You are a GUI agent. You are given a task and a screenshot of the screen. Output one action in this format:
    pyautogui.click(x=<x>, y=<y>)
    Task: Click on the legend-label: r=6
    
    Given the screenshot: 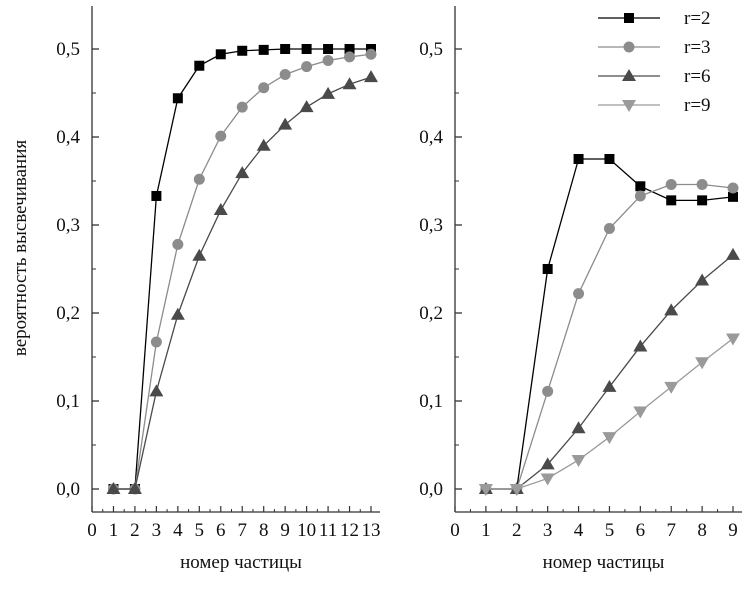 What is the action you would take?
    pyautogui.click(x=697, y=76)
    